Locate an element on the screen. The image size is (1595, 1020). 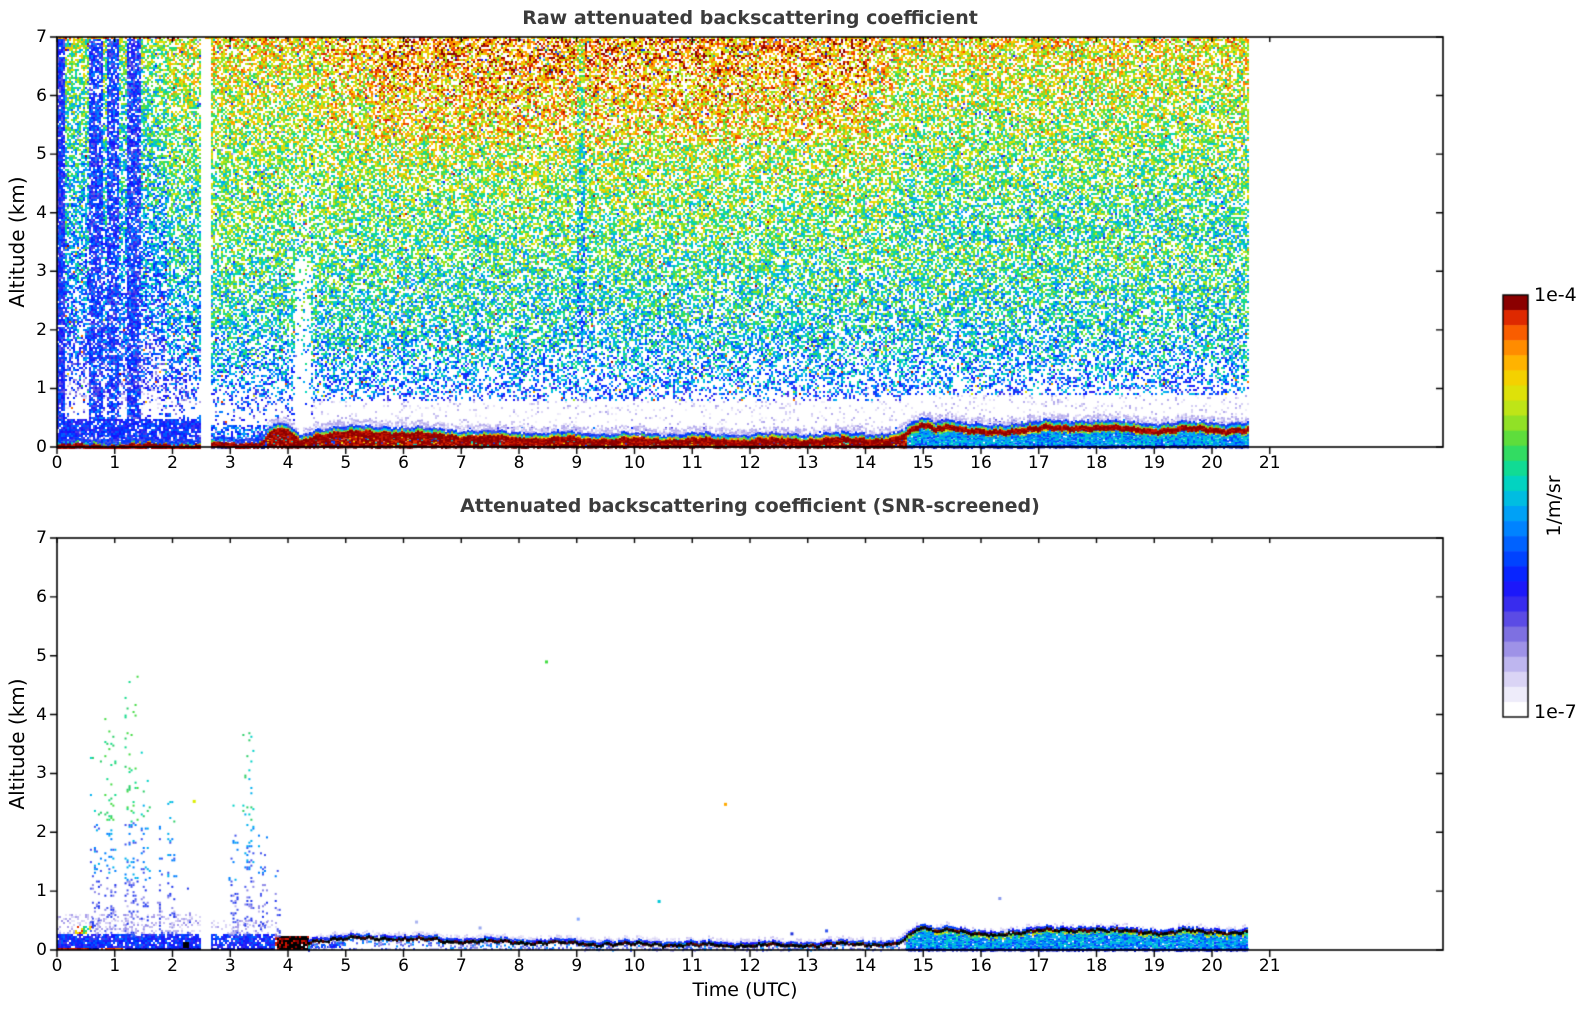
screened-plot-y-axis-label: Altitude (km) is located at coordinates (17, 744).